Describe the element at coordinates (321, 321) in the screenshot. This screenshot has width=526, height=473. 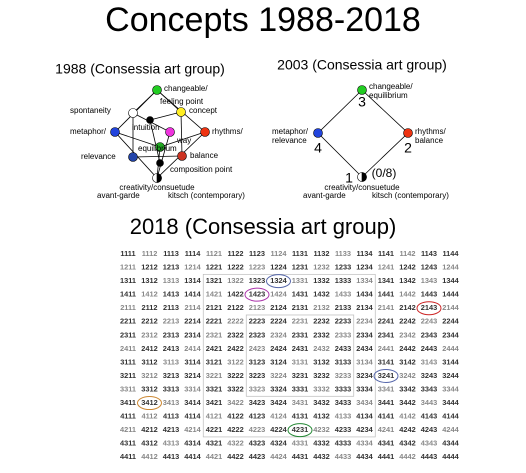
I see `grid-cell: 2232` at that location.